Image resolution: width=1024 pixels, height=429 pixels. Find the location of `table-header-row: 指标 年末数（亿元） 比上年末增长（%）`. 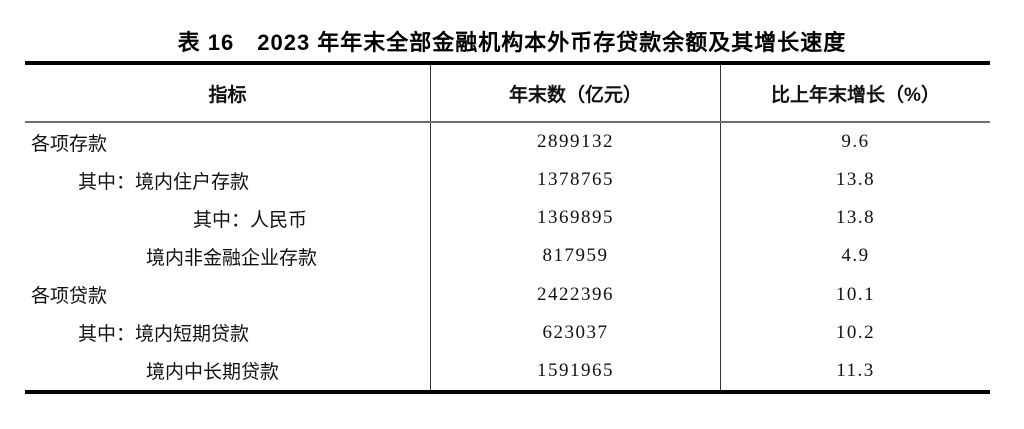

table-header-row: 指标 年末数（亿元） 比上年末增长（%） is located at coordinates (507, 94).